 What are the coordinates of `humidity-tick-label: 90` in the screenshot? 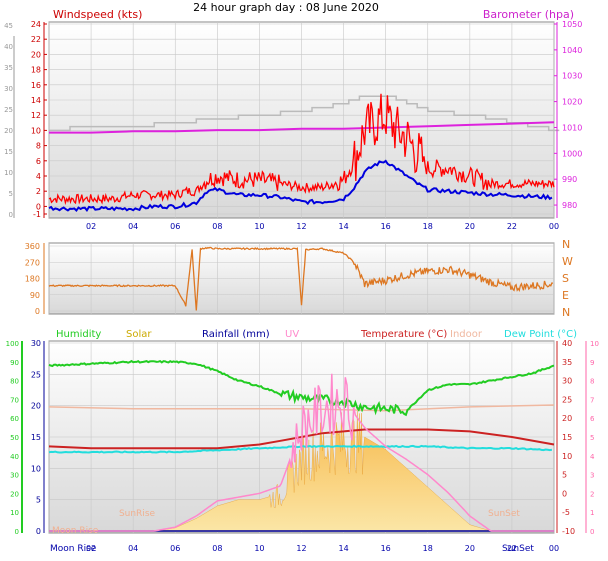 It's located at (14, 363).